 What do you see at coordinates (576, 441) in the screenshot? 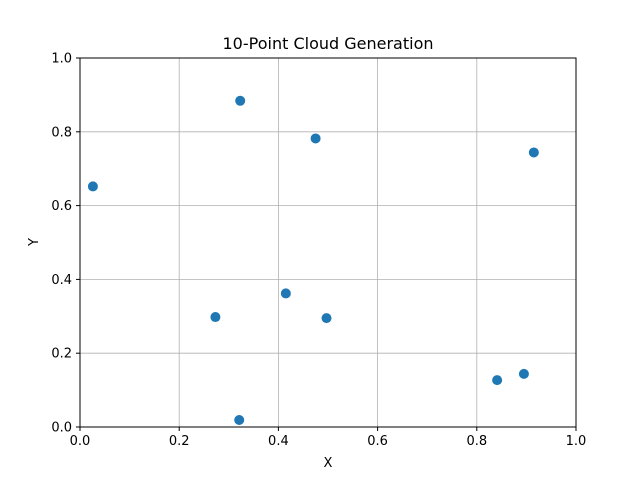
I see `x-tick-label: 1.0` at bounding box center [576, 441].